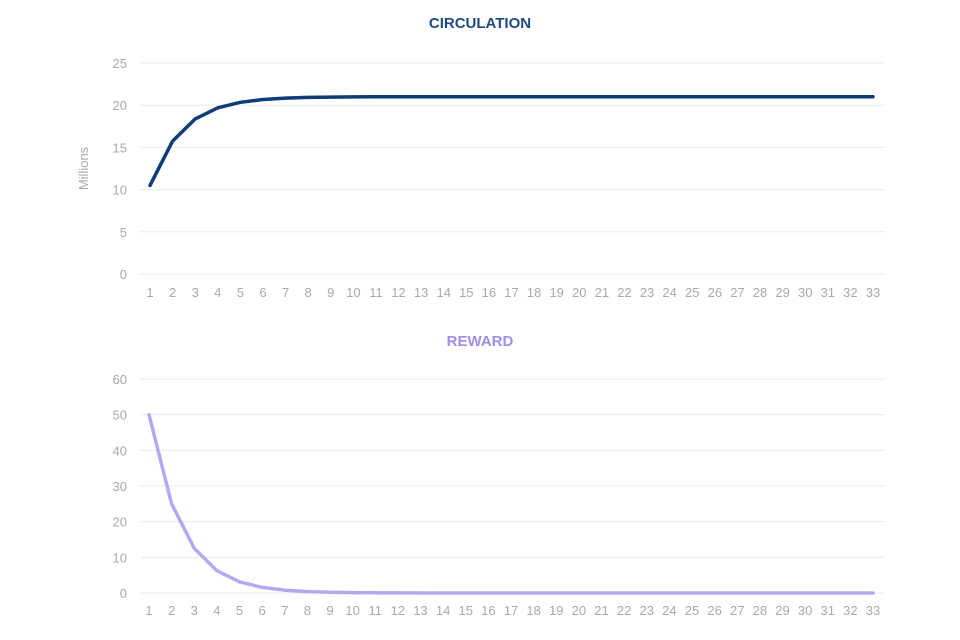 The height and width of the screenshot is (640, 960). What do you see at coordinates (120, 486) in the screenshot?
I see `y-tick-label: 30` at bounding box center [120, 486].